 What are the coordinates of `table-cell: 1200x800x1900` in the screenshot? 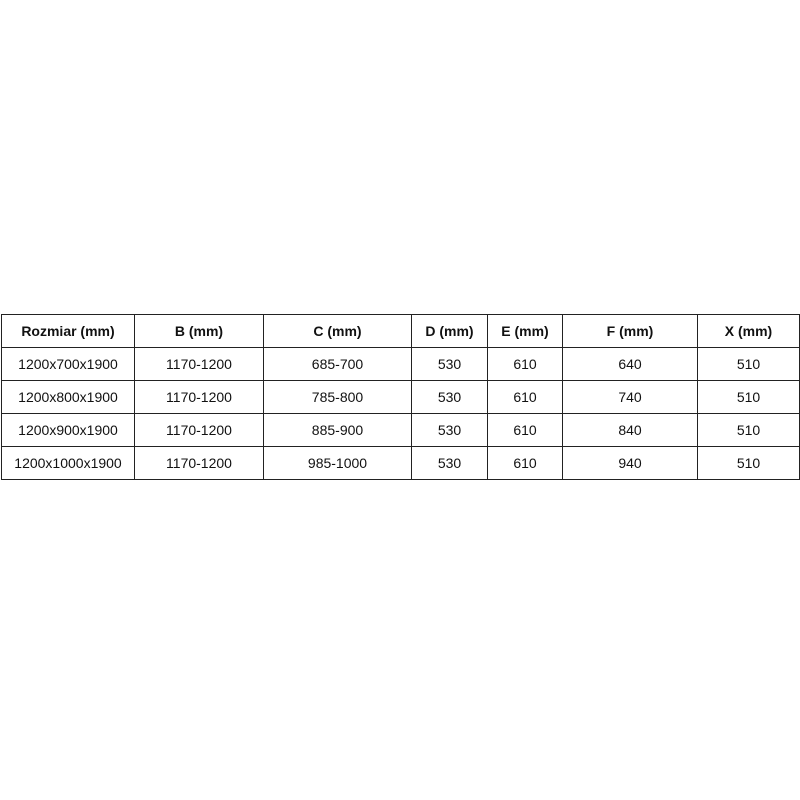 It's located at (68, 397).